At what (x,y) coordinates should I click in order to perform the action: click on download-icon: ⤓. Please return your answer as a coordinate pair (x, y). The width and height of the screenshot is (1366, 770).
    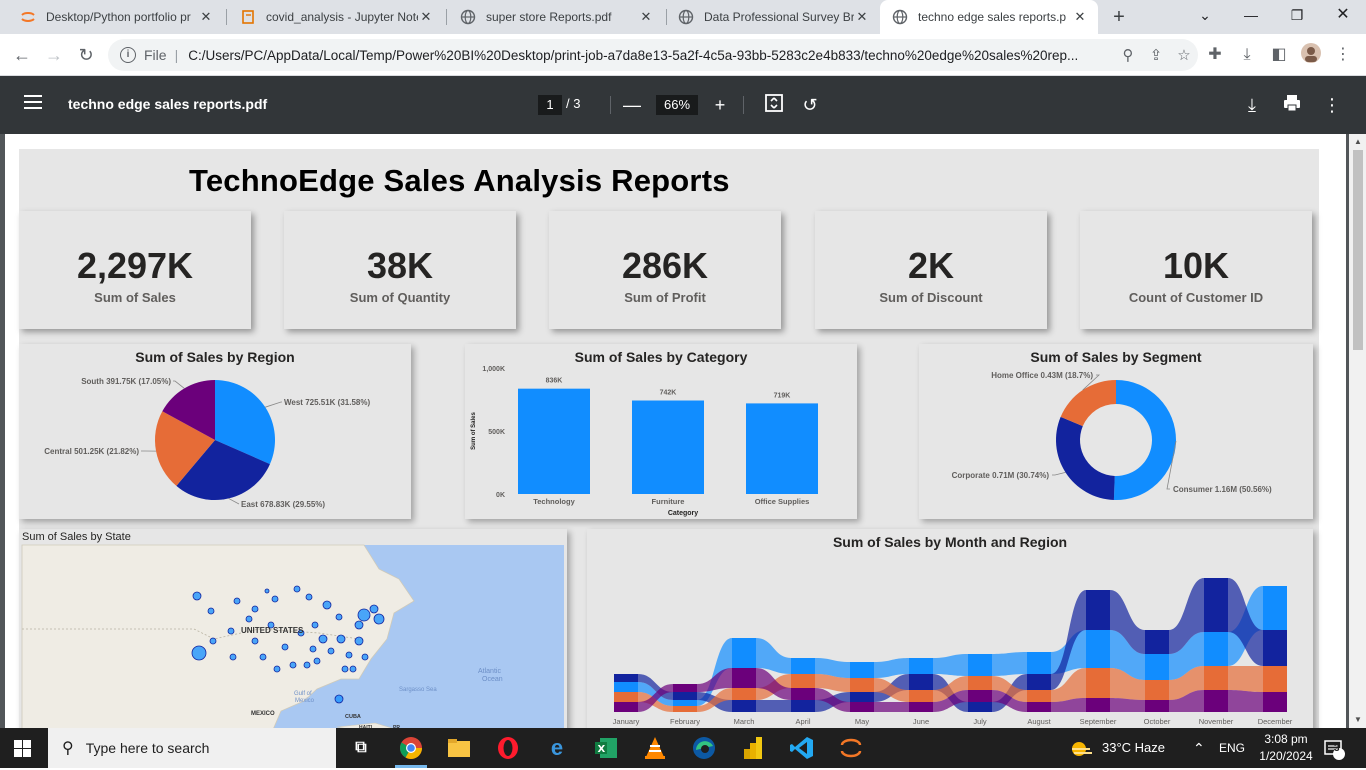
    Looking at the image, I should click on (1252, 105).